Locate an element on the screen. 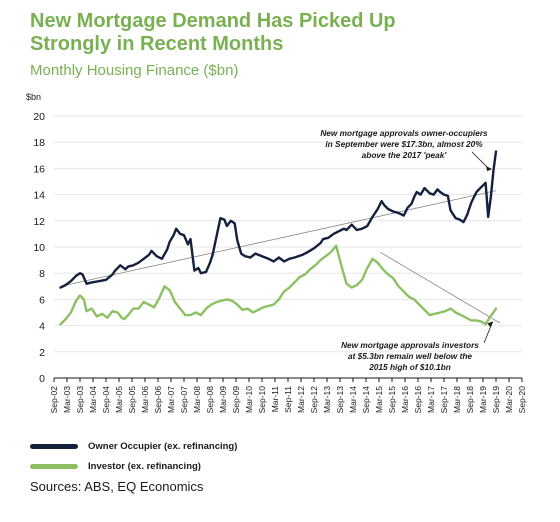  x-tick-label: Sep-11 is located at coordinates (288, 399).